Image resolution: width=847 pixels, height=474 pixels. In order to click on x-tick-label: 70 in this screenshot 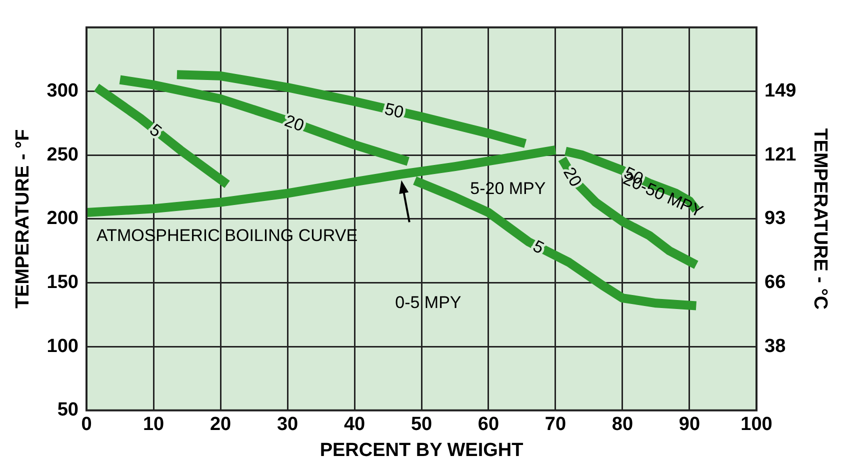, I will do `click(555, 425)`.